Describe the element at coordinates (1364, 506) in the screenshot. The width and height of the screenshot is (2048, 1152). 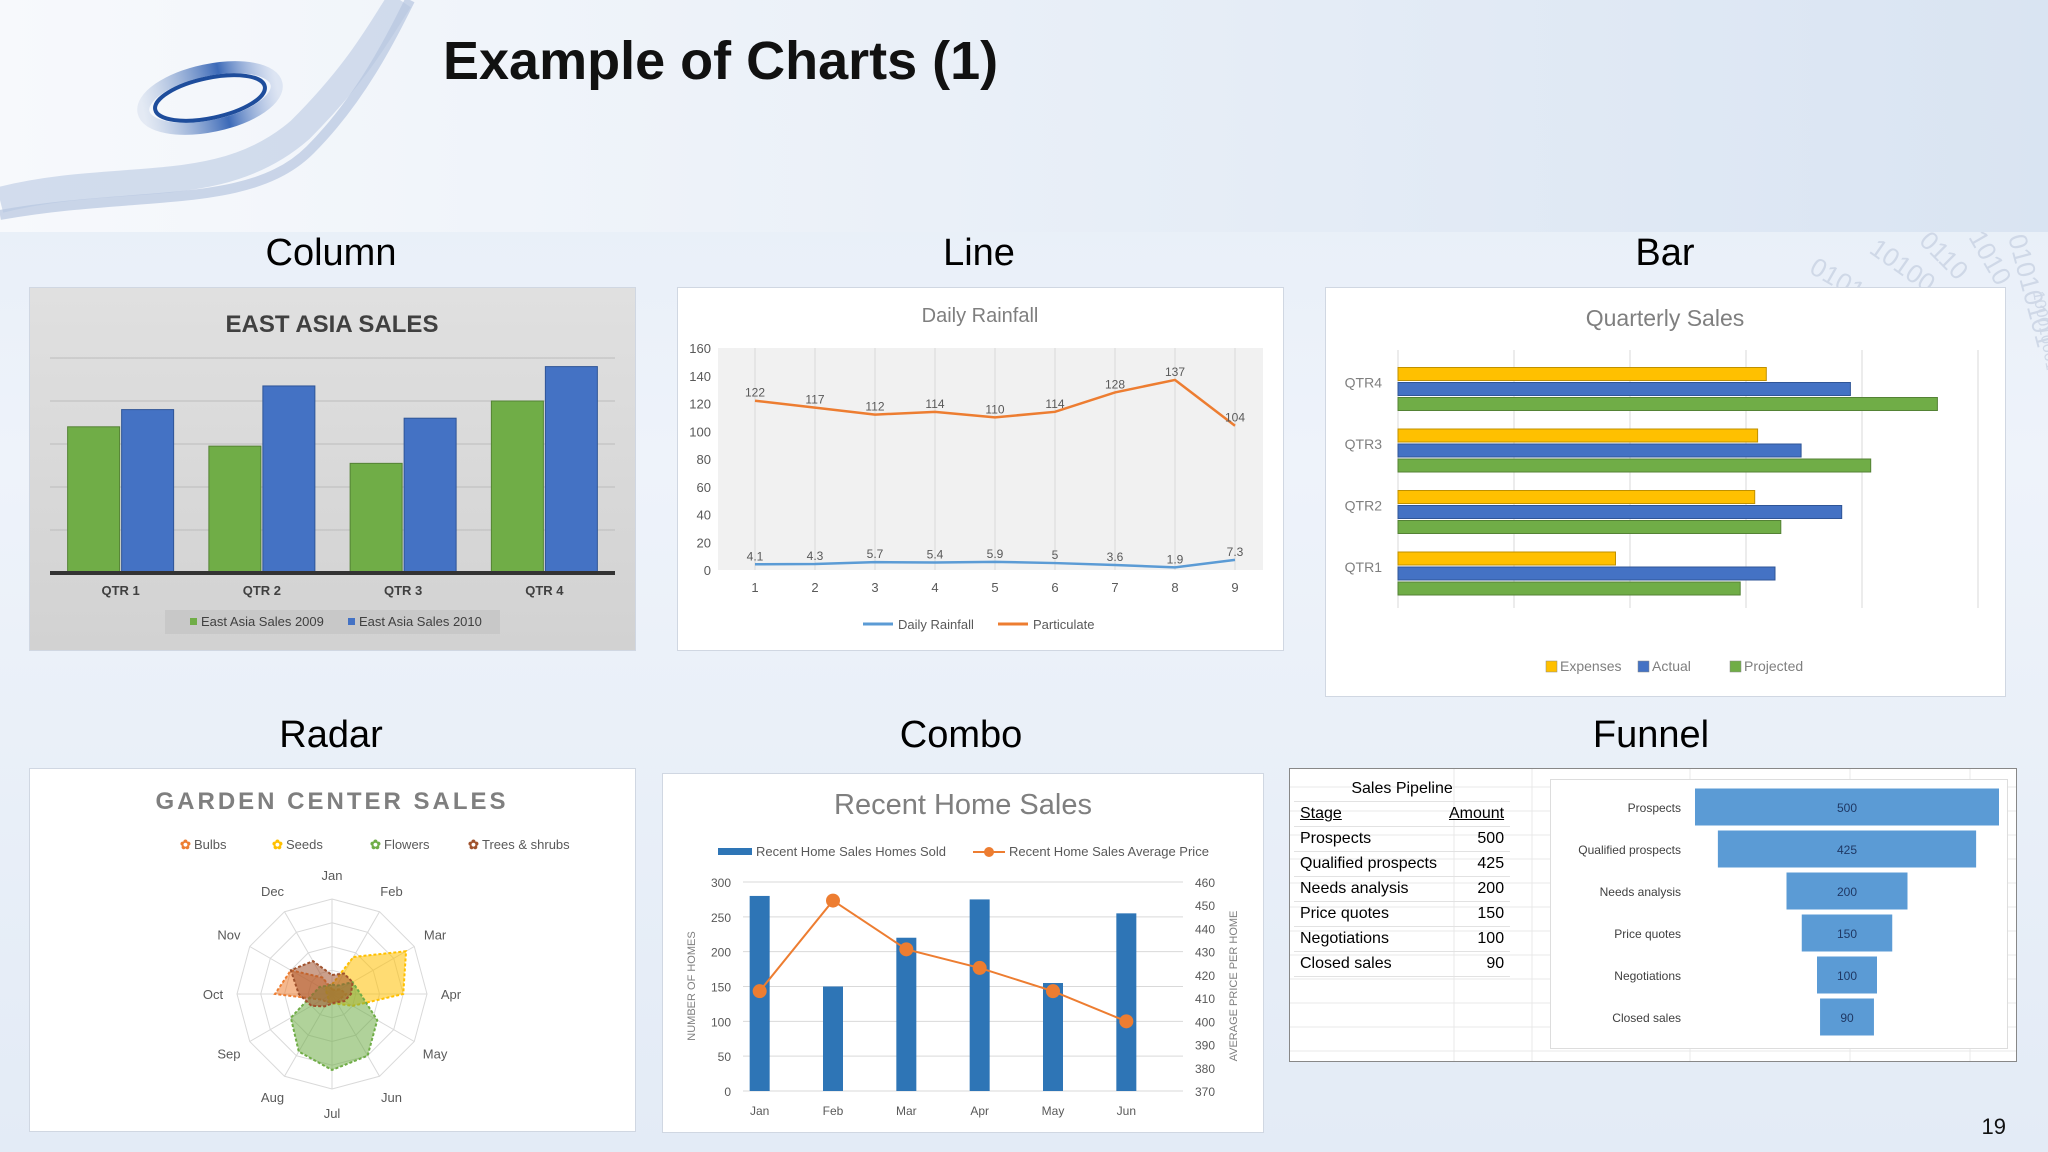
I see `y-tick-label: QTR2` at that location.